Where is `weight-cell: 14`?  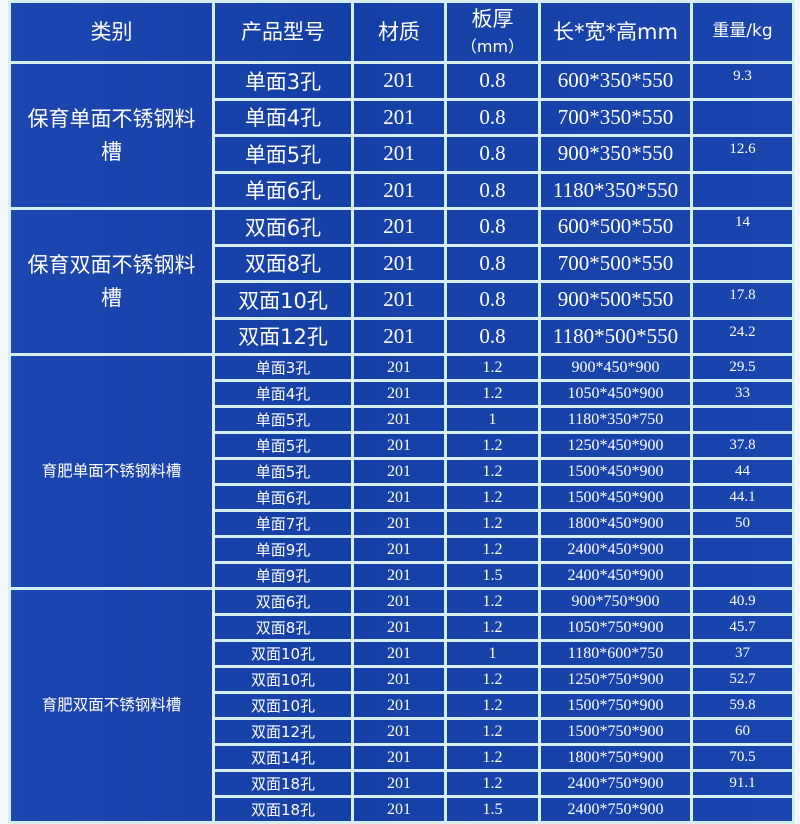 weight-cell: 14 is located at coordinates (742, 227).